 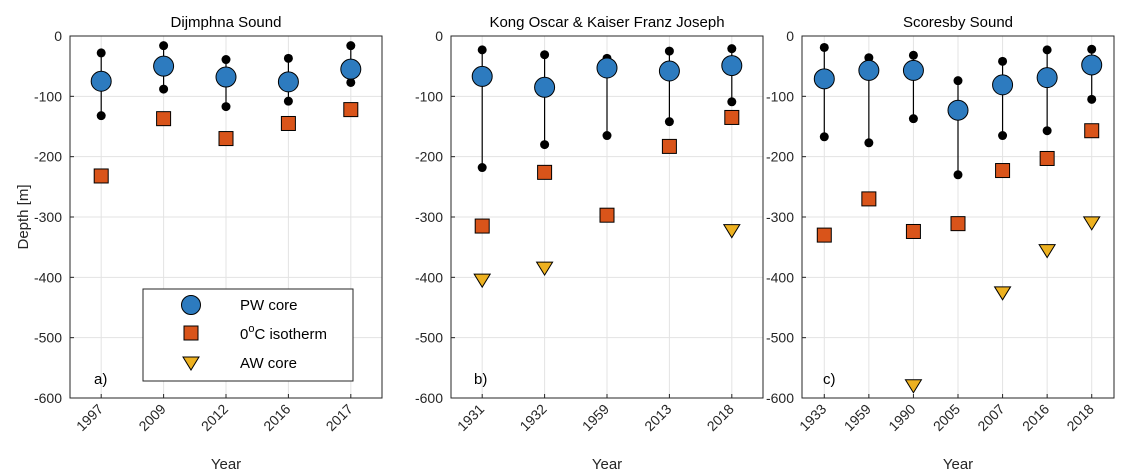 What do you see at coordinates (606, 22) in the screenshot?
I see `panel-b-title: Kong Oscar & Kaiser Franz Joseph` at bounding box center [606, 22].